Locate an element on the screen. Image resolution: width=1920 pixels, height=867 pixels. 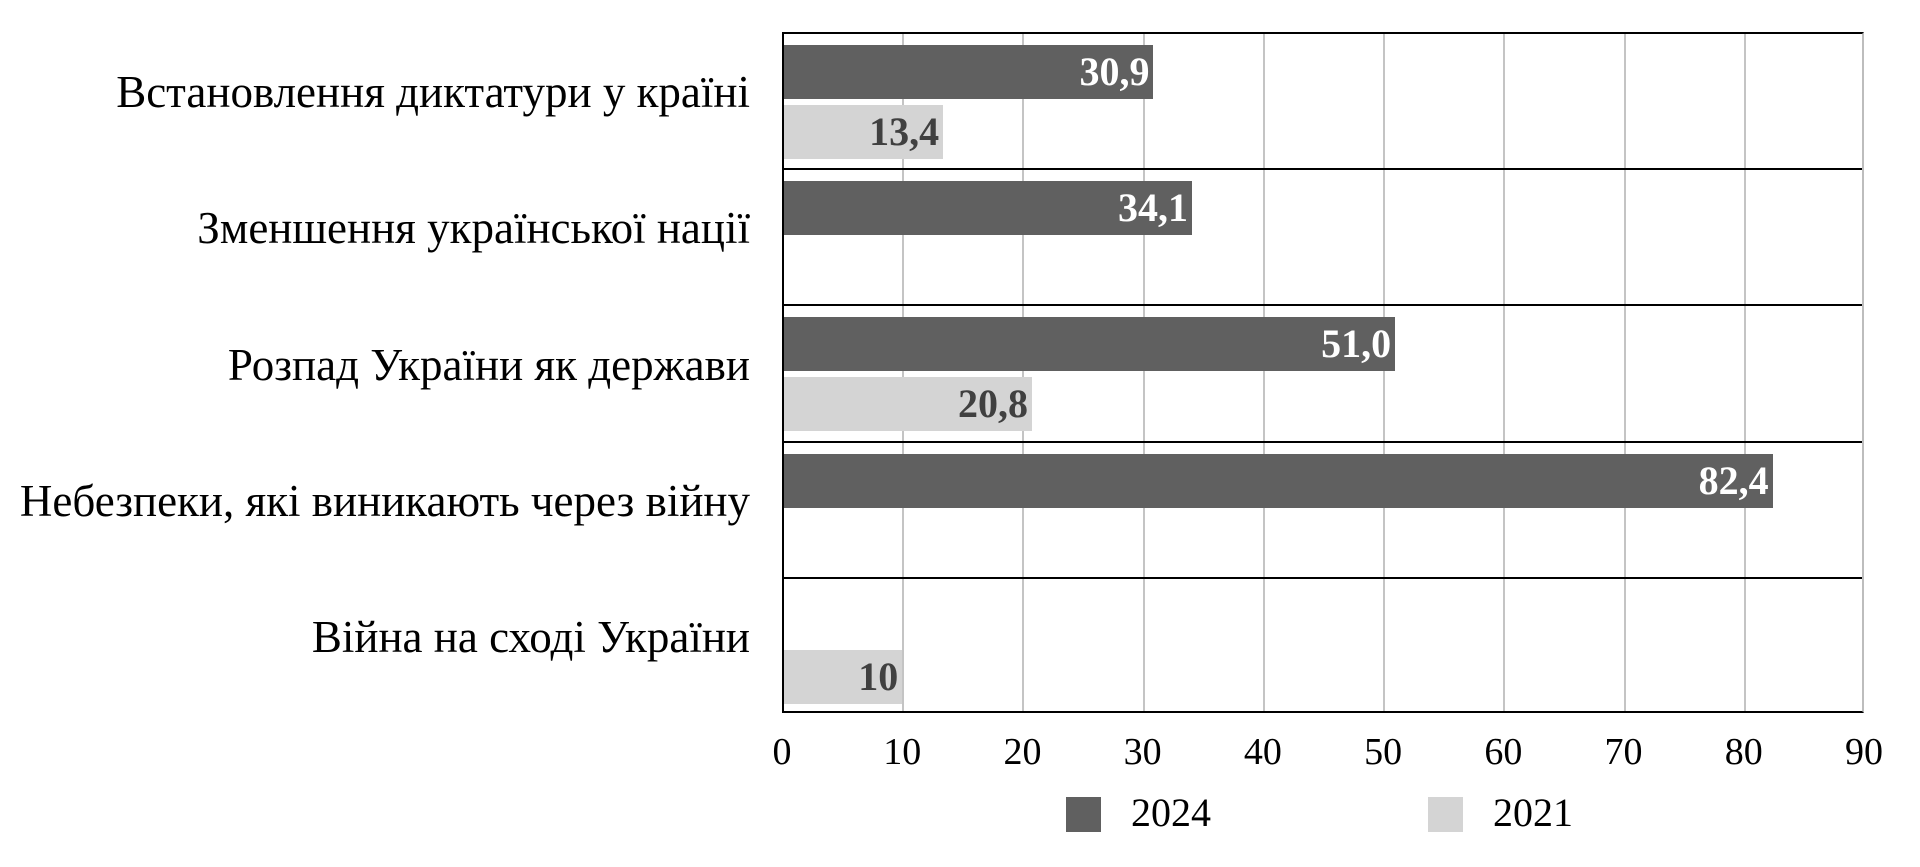
x-tick-label: 0 is located at coordinates (782, 752).